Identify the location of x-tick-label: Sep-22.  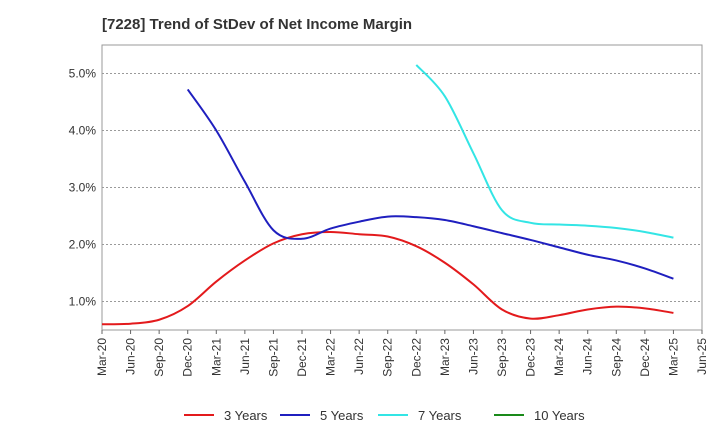
(388, 357).